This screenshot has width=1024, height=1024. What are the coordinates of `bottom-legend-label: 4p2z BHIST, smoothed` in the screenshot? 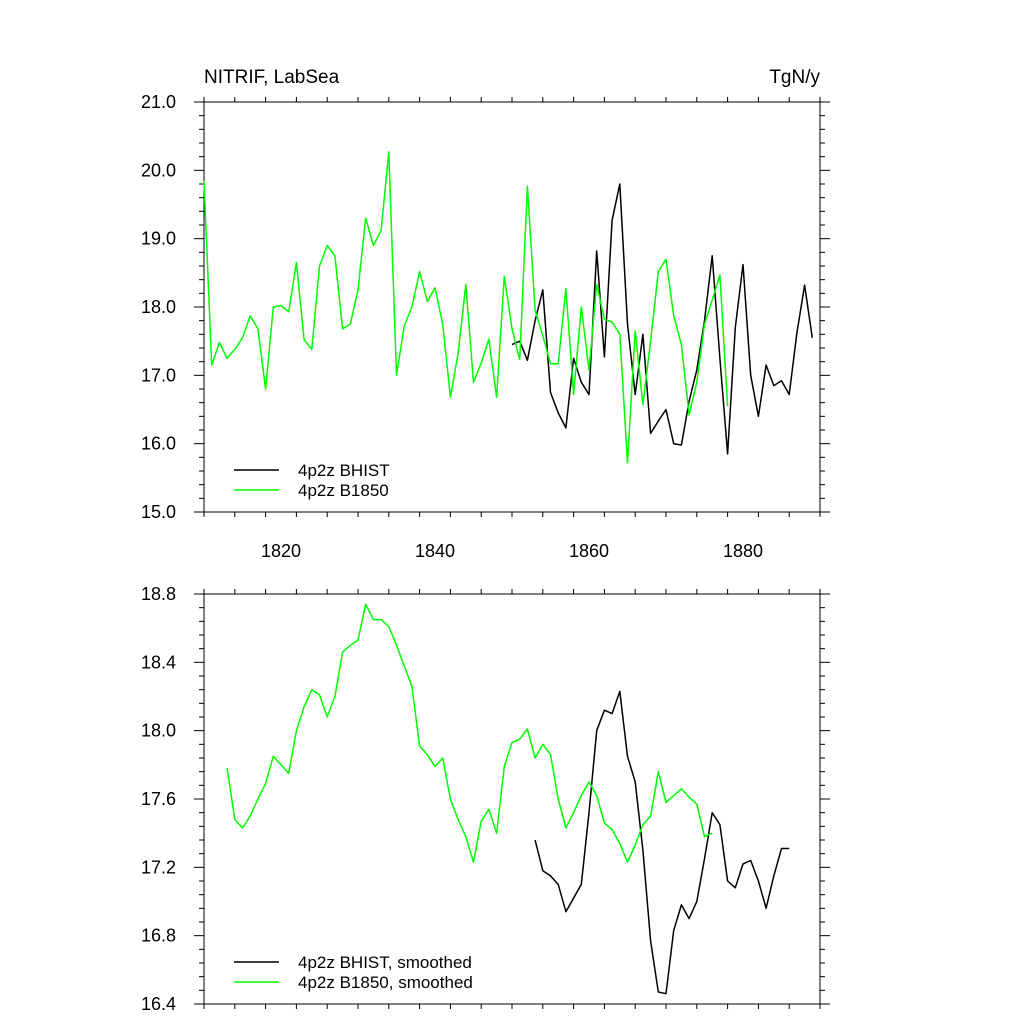 It's located at (385, 962).